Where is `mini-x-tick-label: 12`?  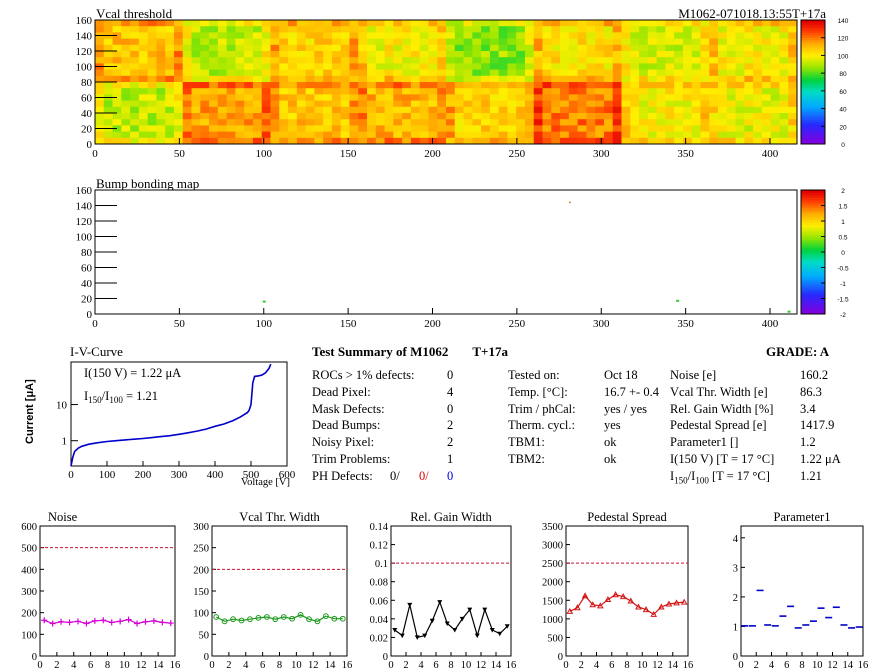
mini-x-tick-label: 12 is located at coordinates (832, 665).